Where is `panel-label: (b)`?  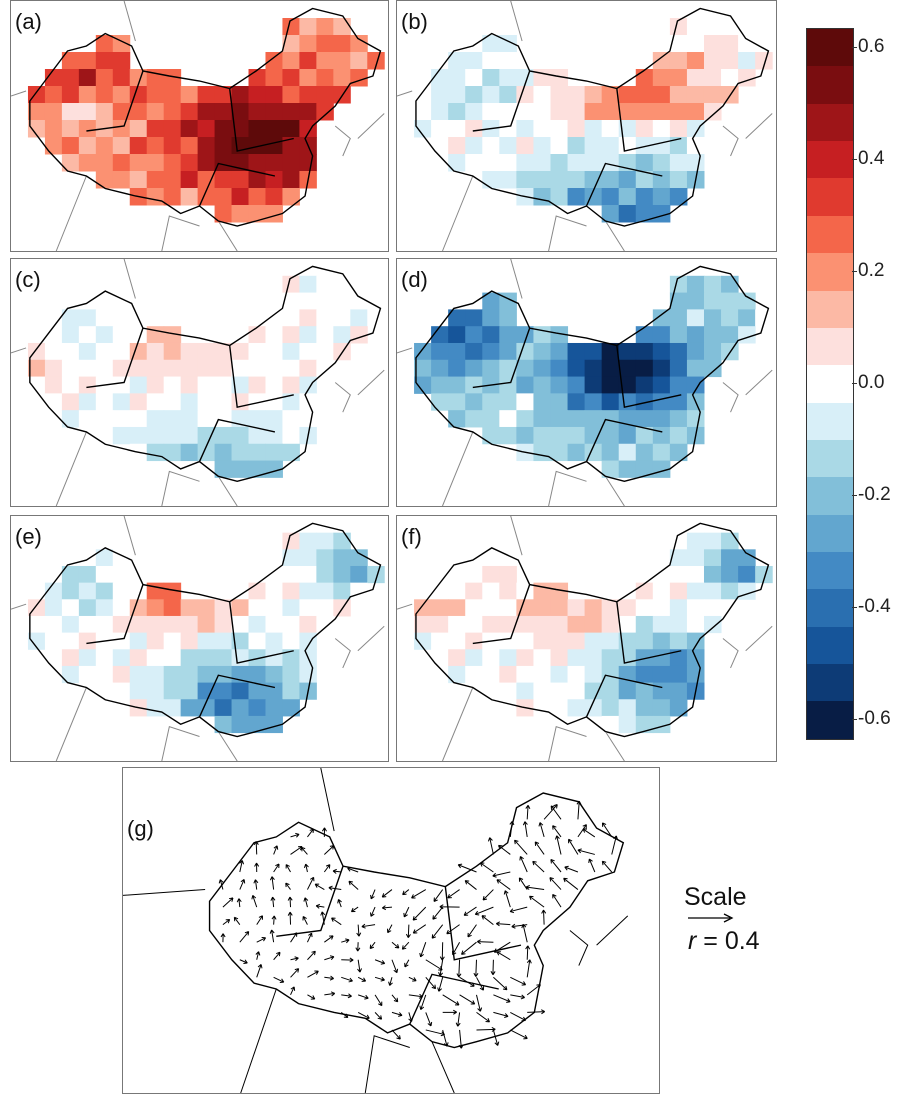
panel-label: (b) is located at coordinates (414, 21).